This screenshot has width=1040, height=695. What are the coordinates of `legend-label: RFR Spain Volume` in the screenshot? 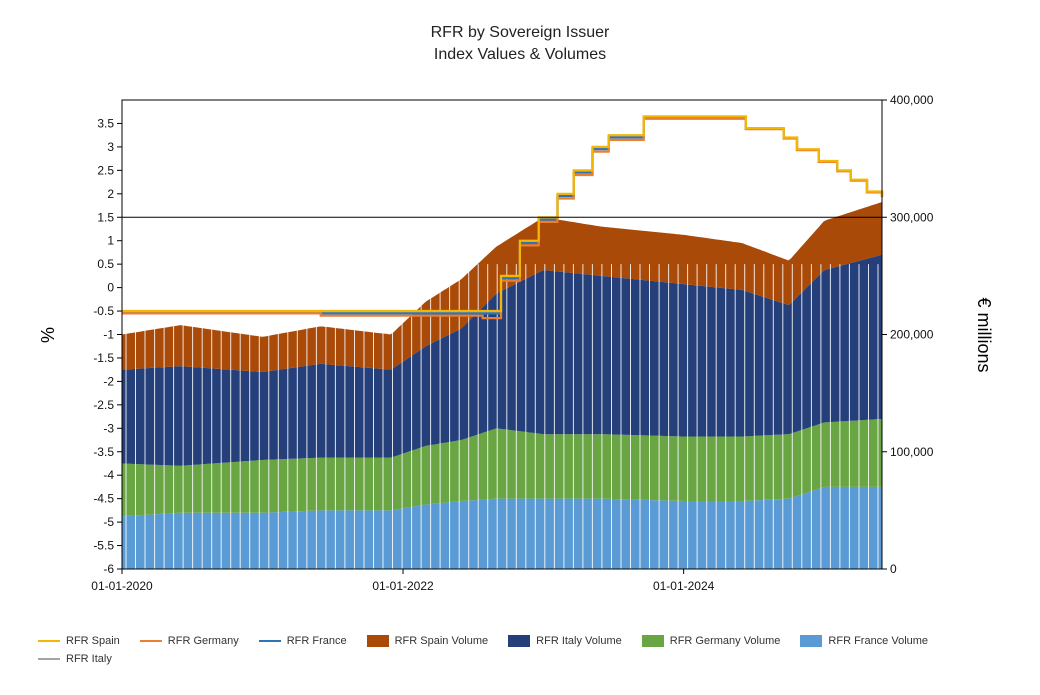 It's located at (441, 641).